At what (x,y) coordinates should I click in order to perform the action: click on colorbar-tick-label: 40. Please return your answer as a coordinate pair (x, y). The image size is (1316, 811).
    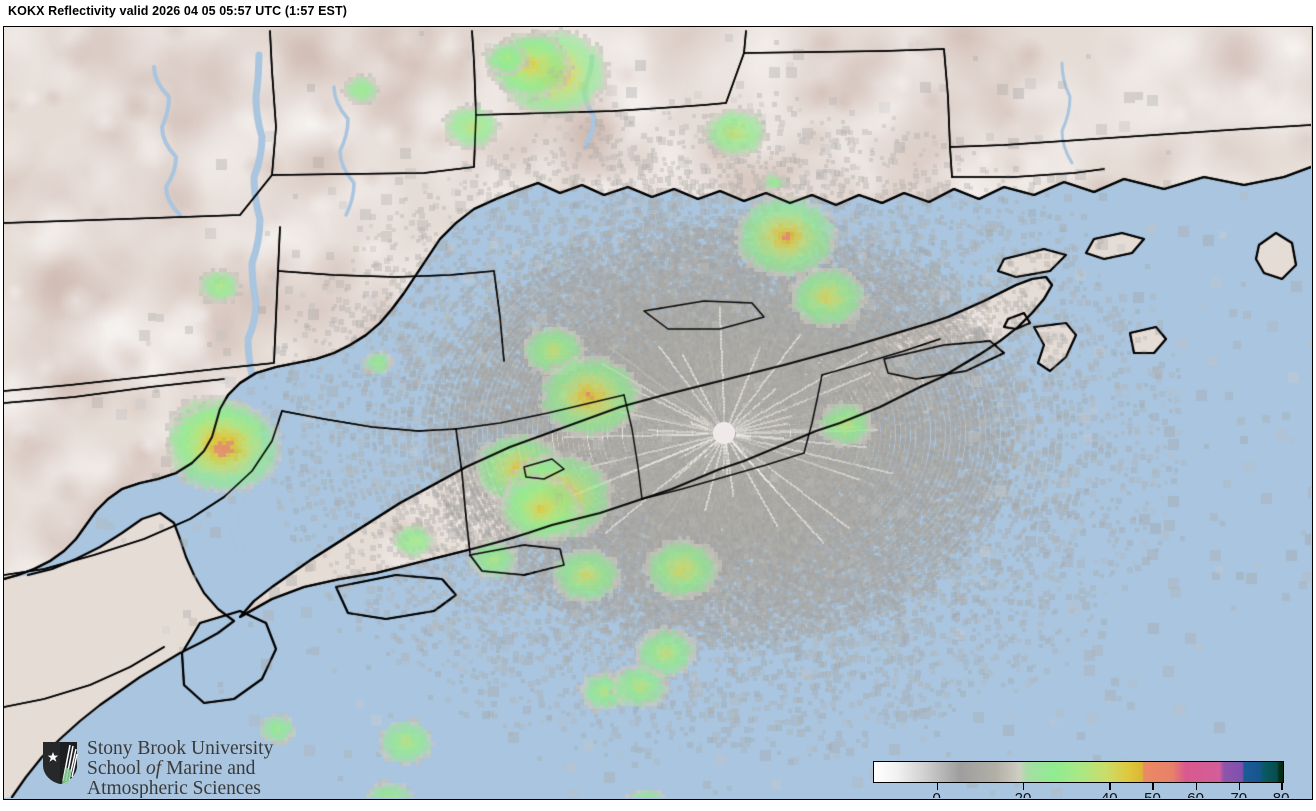
    Looking at the image, I should click on (1109, 794).